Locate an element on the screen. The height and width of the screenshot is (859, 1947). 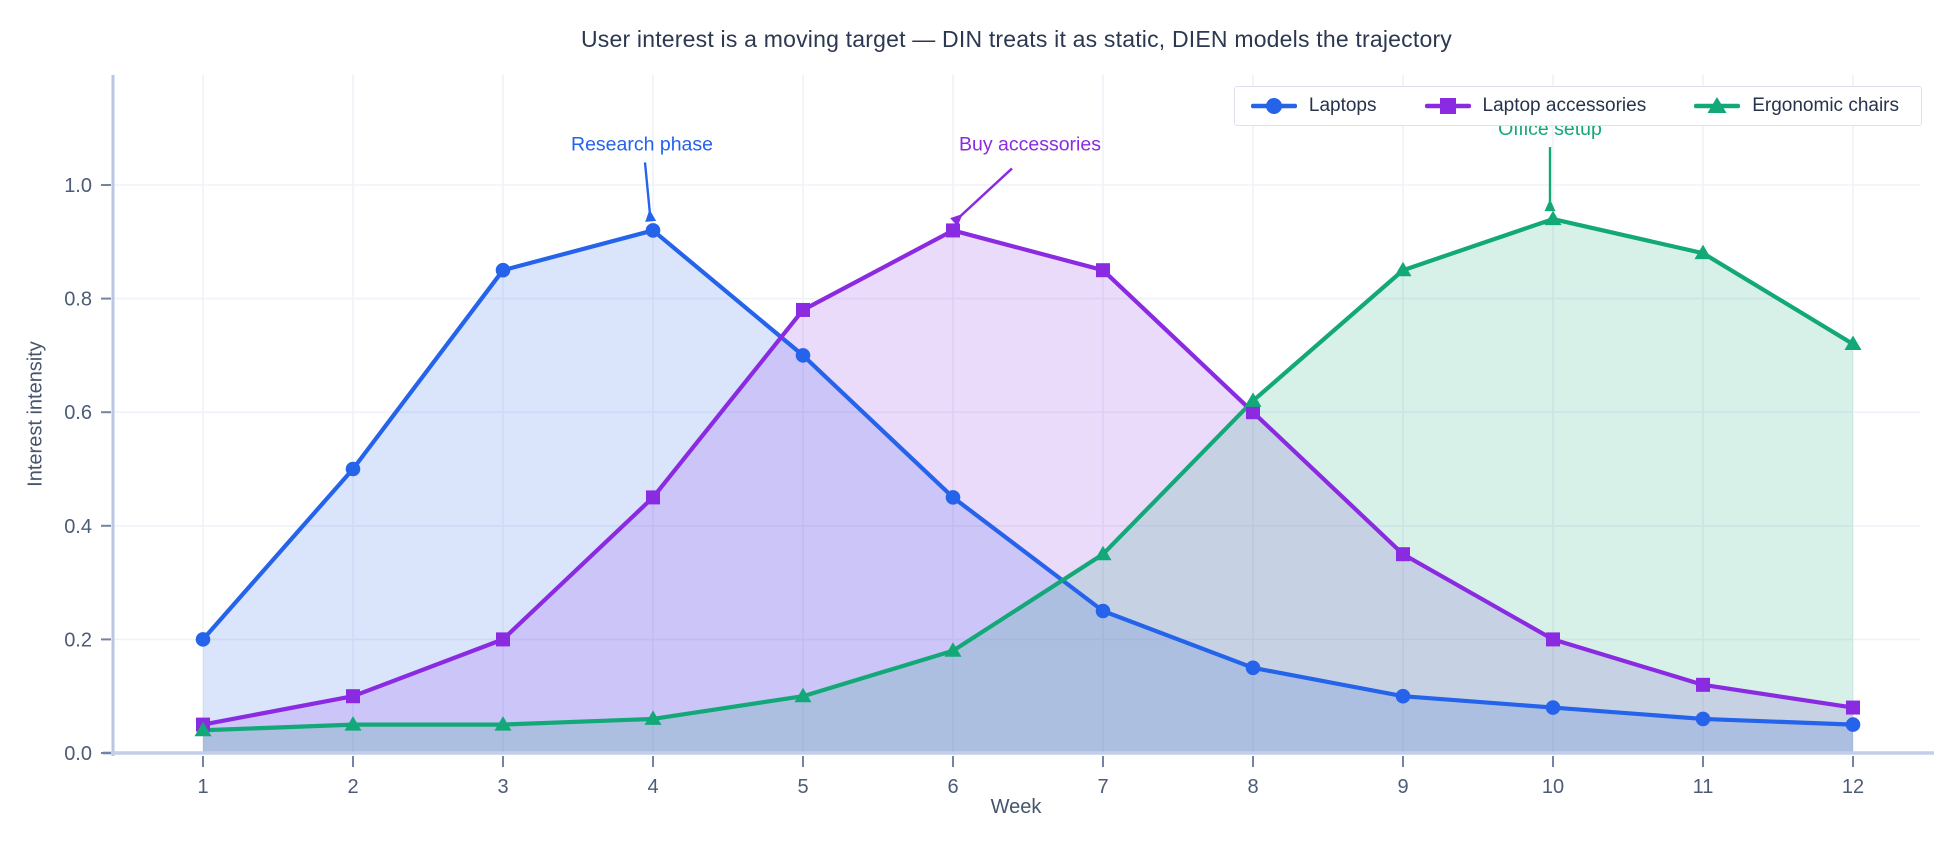
circle-marker-icon is located at coordinates (1273, 106).